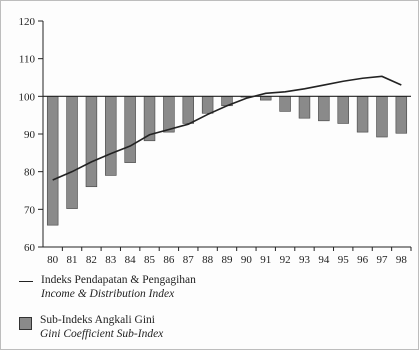 The width and height of the screenshot is (419, 351). Describe the element at coordinates (344, 260) in the screenshot. I see `x-tick-label-95: 95` at that location.